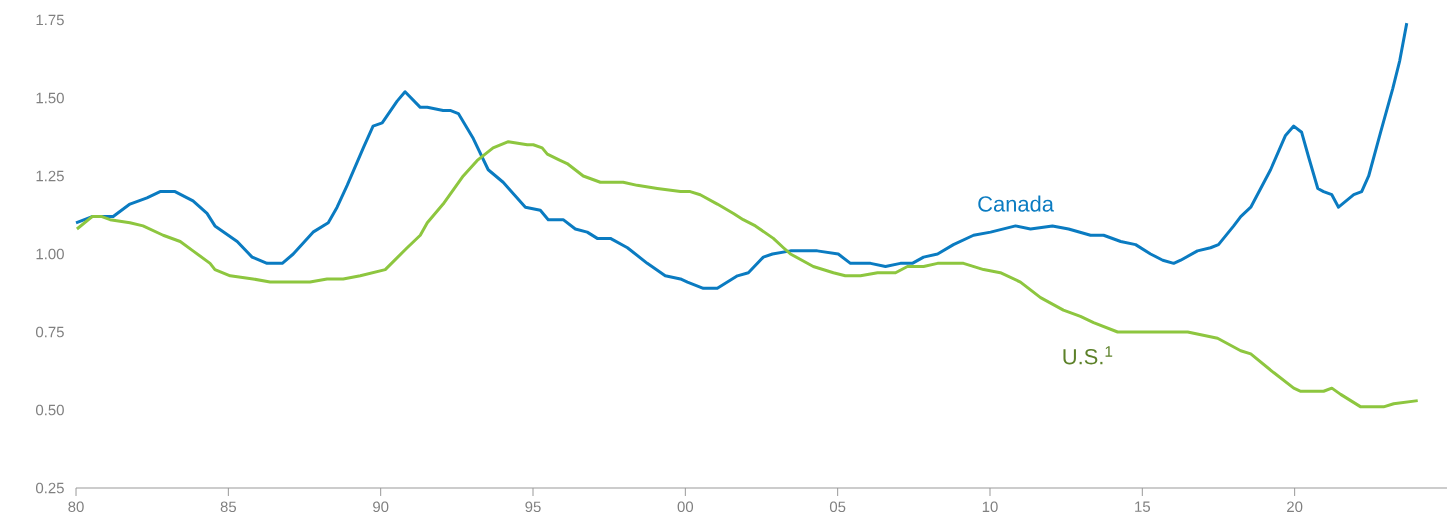  Describe the element at coordinates (685, 507) in the screenshot. I see `x-tick-label: 00` at that location.